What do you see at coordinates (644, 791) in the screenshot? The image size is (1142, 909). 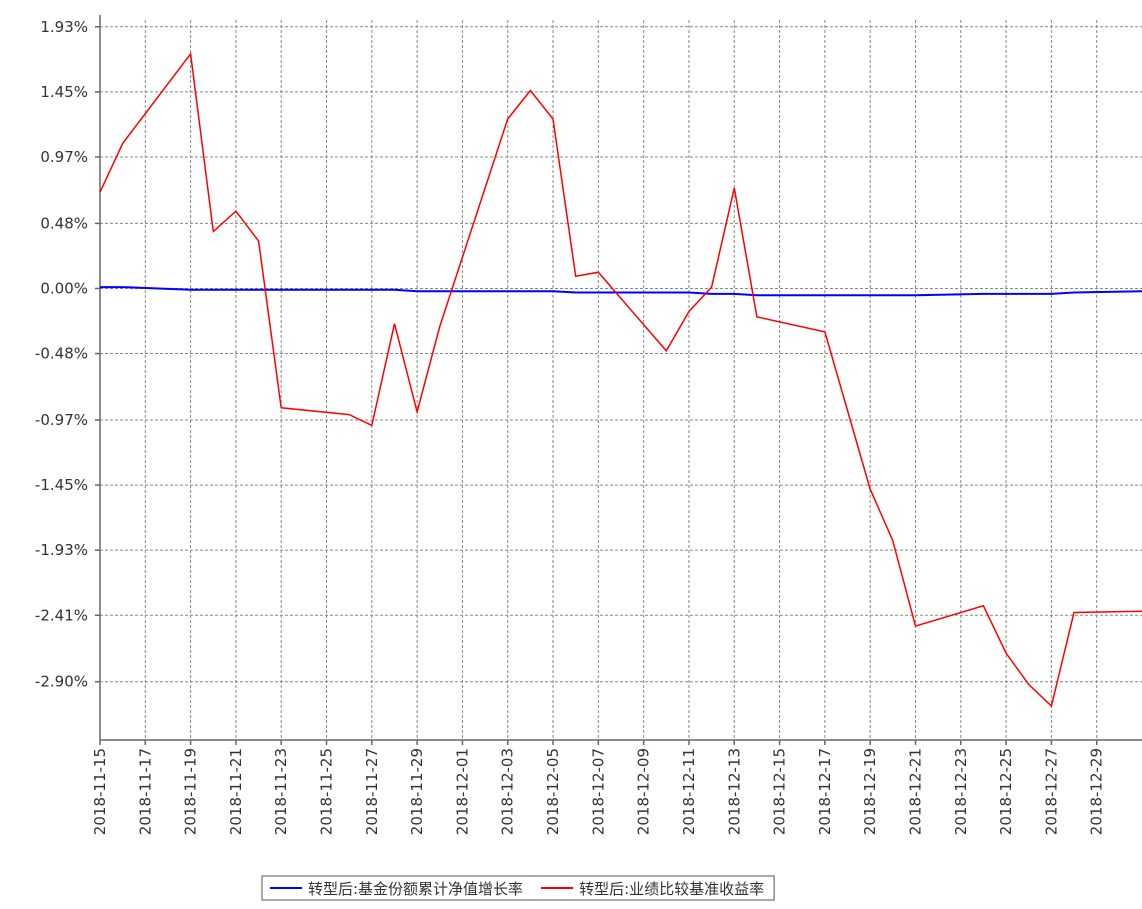 I see `x-tick-label: 2018-12-09` at bounding box center [644, 791].